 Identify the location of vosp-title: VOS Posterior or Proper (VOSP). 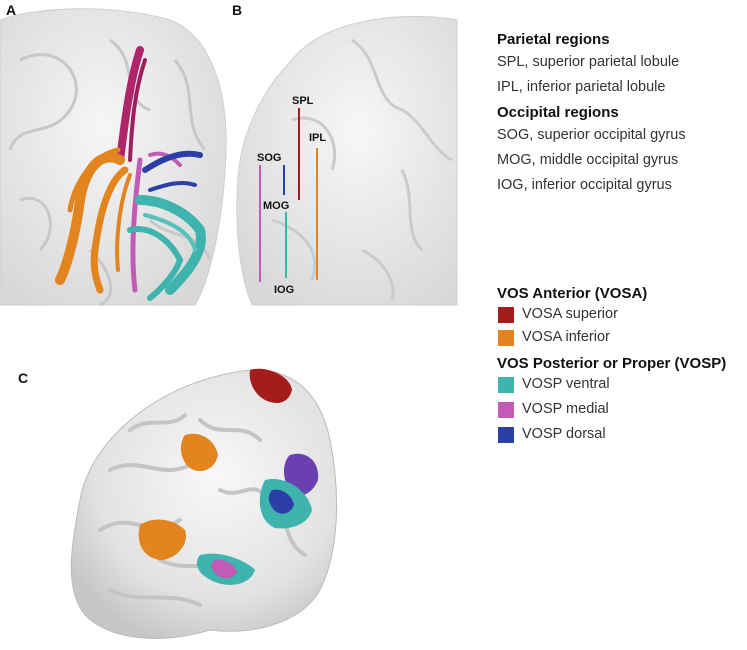
(612, 363).